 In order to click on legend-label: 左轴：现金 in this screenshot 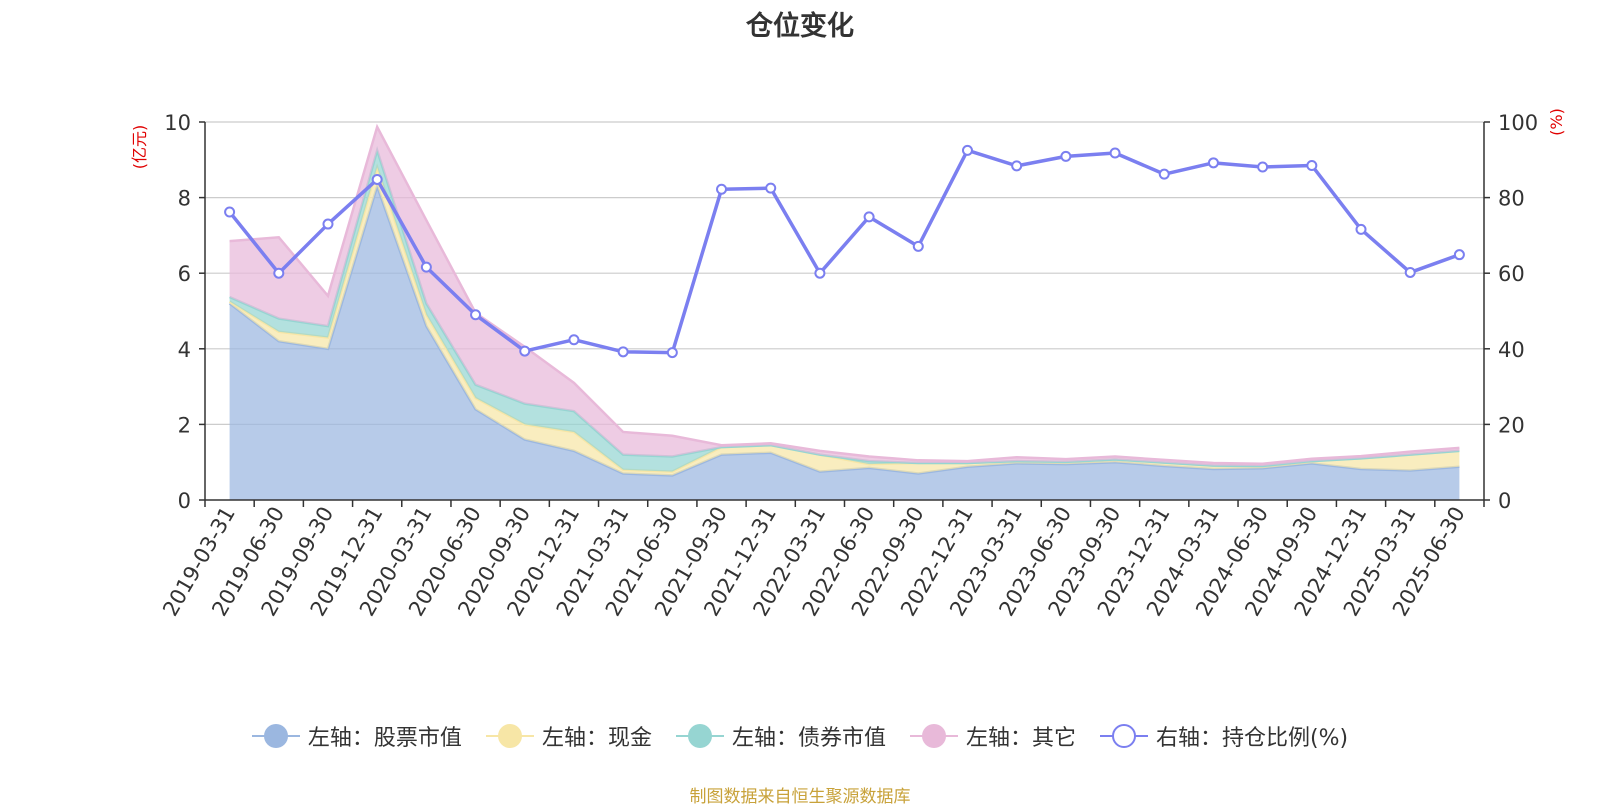, I will do `click(596, 738)`.